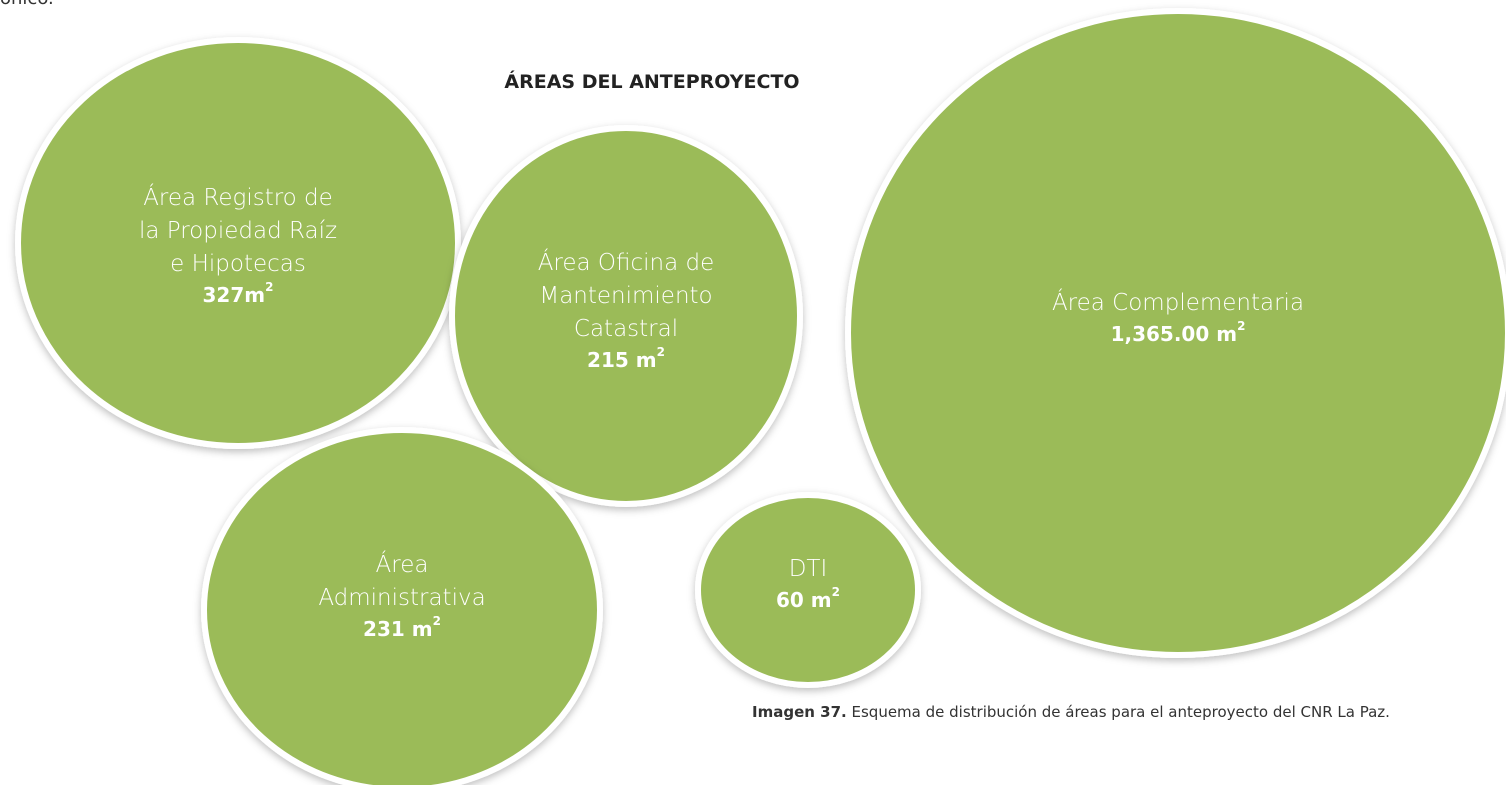  Describe the element at coordinates (238, 197) in the screenshot. I see `node-label: Área Registro de` at that location.